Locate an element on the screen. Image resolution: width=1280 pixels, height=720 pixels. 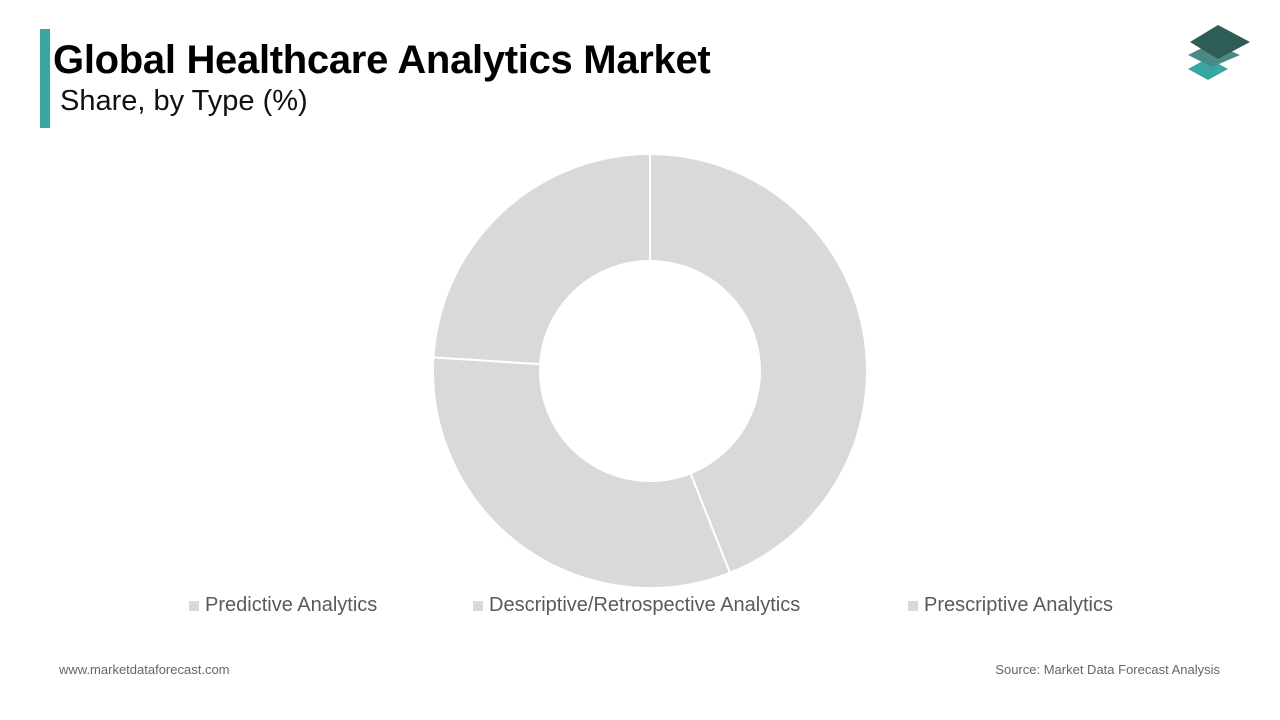
donut-slice-prescriptive-analytics is located at coordinates (541, 259).